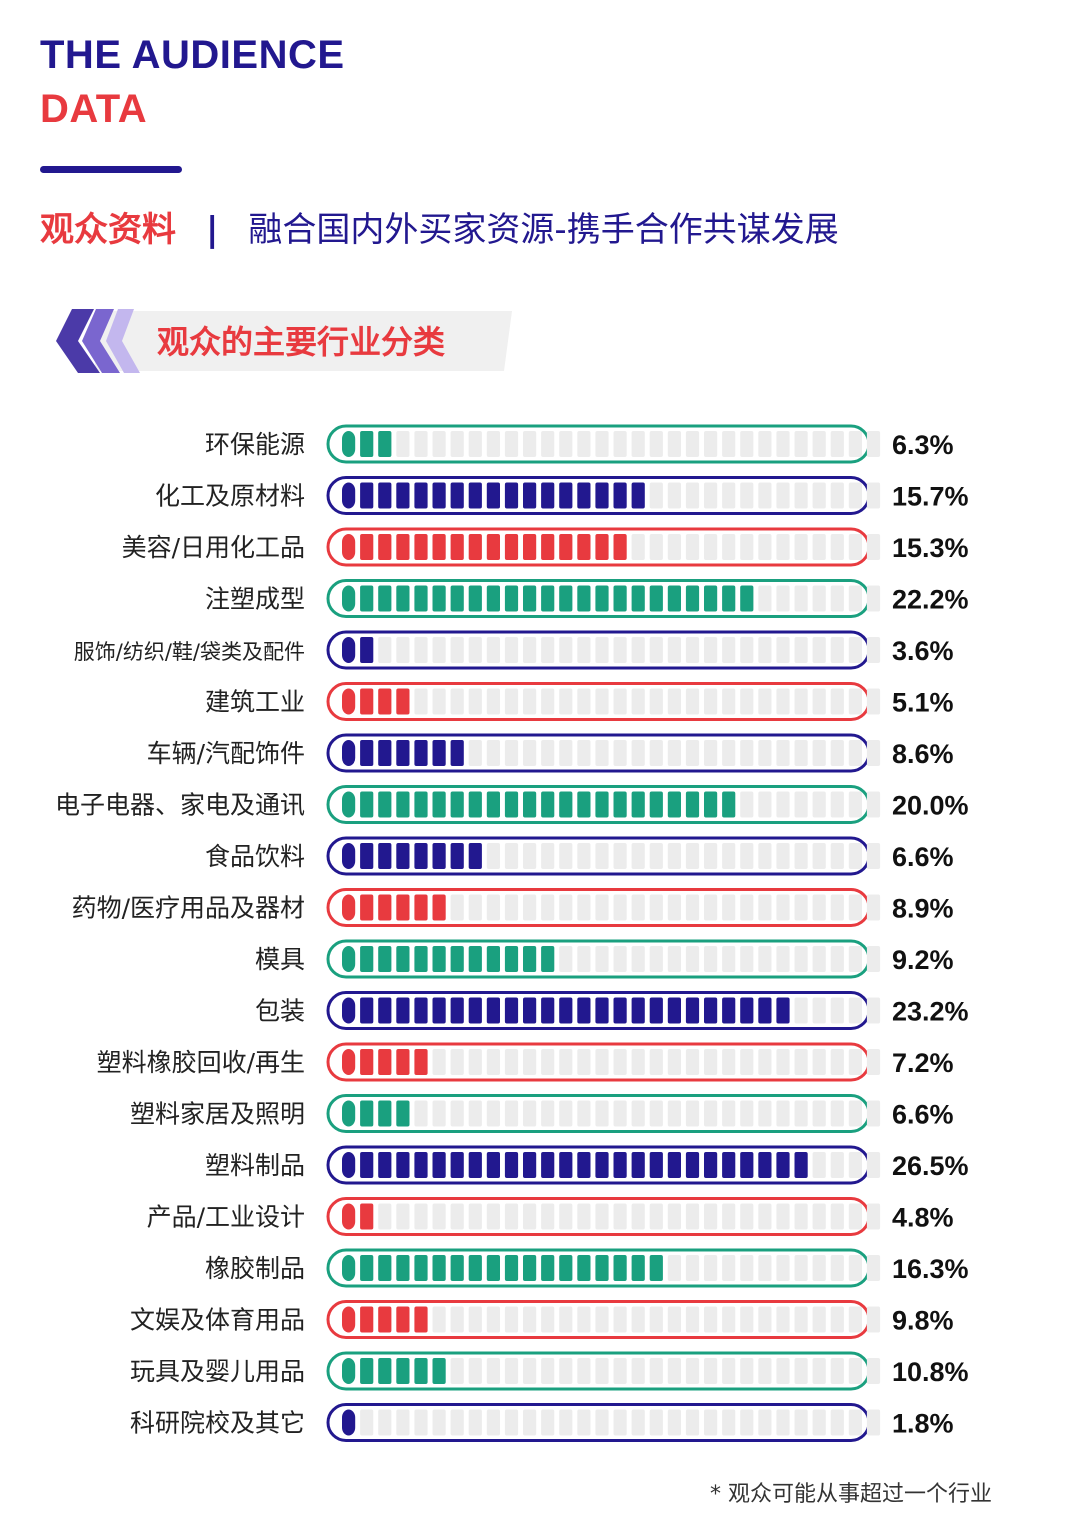 The height and width of the screenshot is (1520, 1080). I want to click on category-label: 包装, so click(280, 1011).